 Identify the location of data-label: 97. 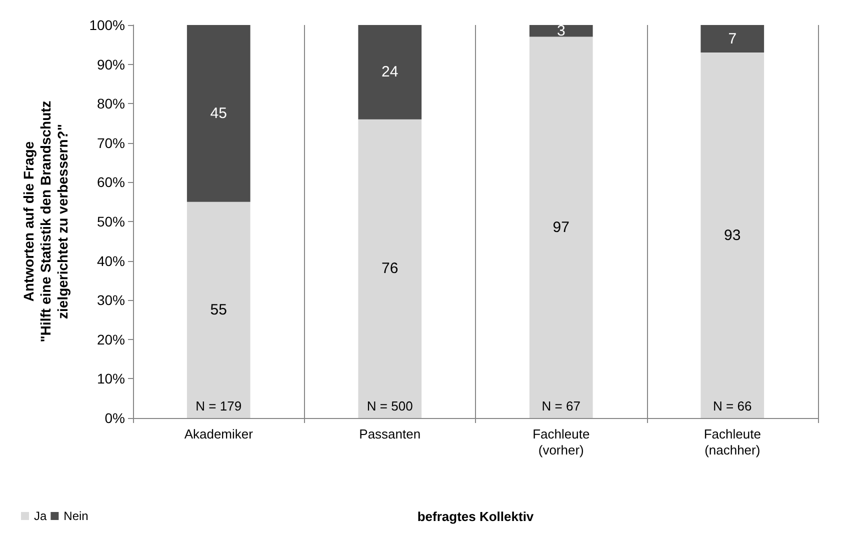
(561, 227).